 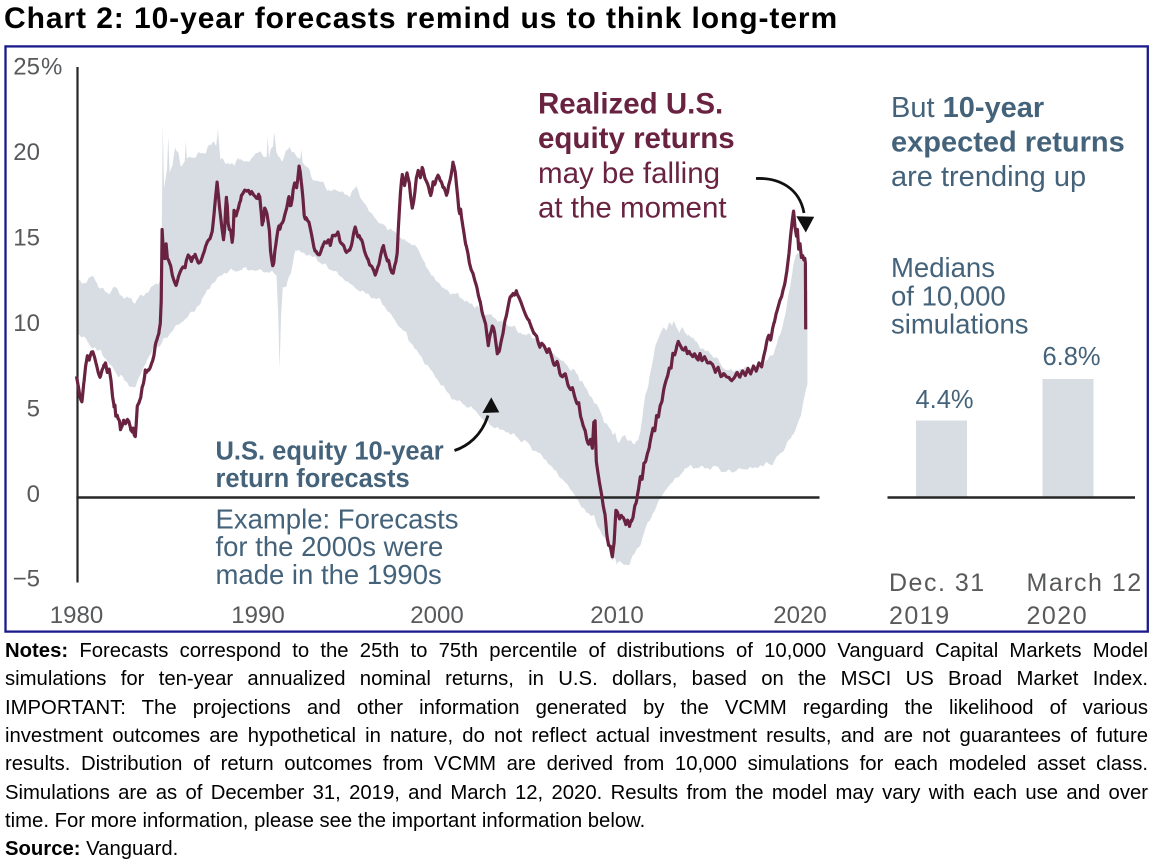 What do you see at coordinates (26, 66) in the screenshot?
I see `svg-text: 25` at bounding box center [26, 66].